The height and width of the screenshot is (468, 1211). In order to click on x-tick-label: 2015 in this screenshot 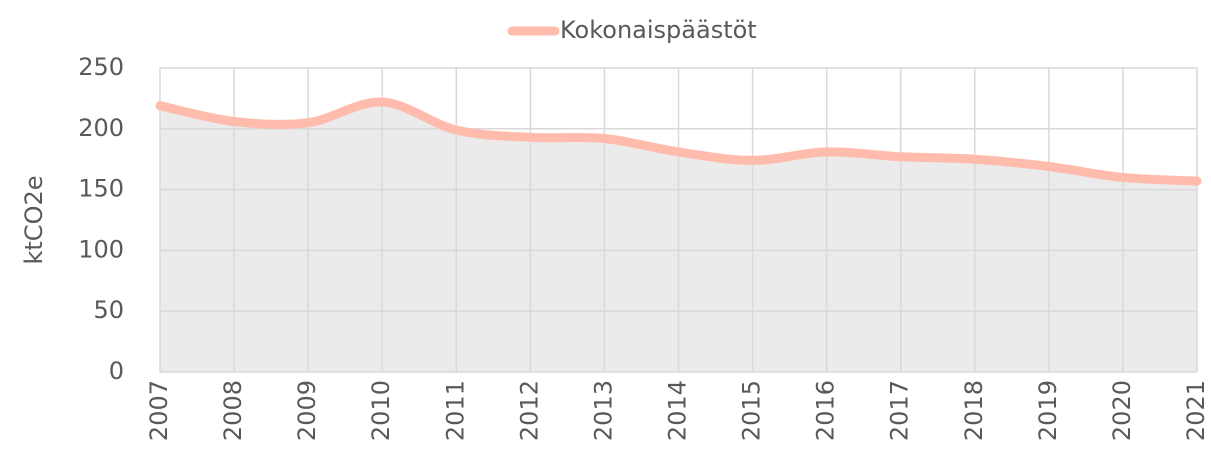, I will do `click(752, 410)`.